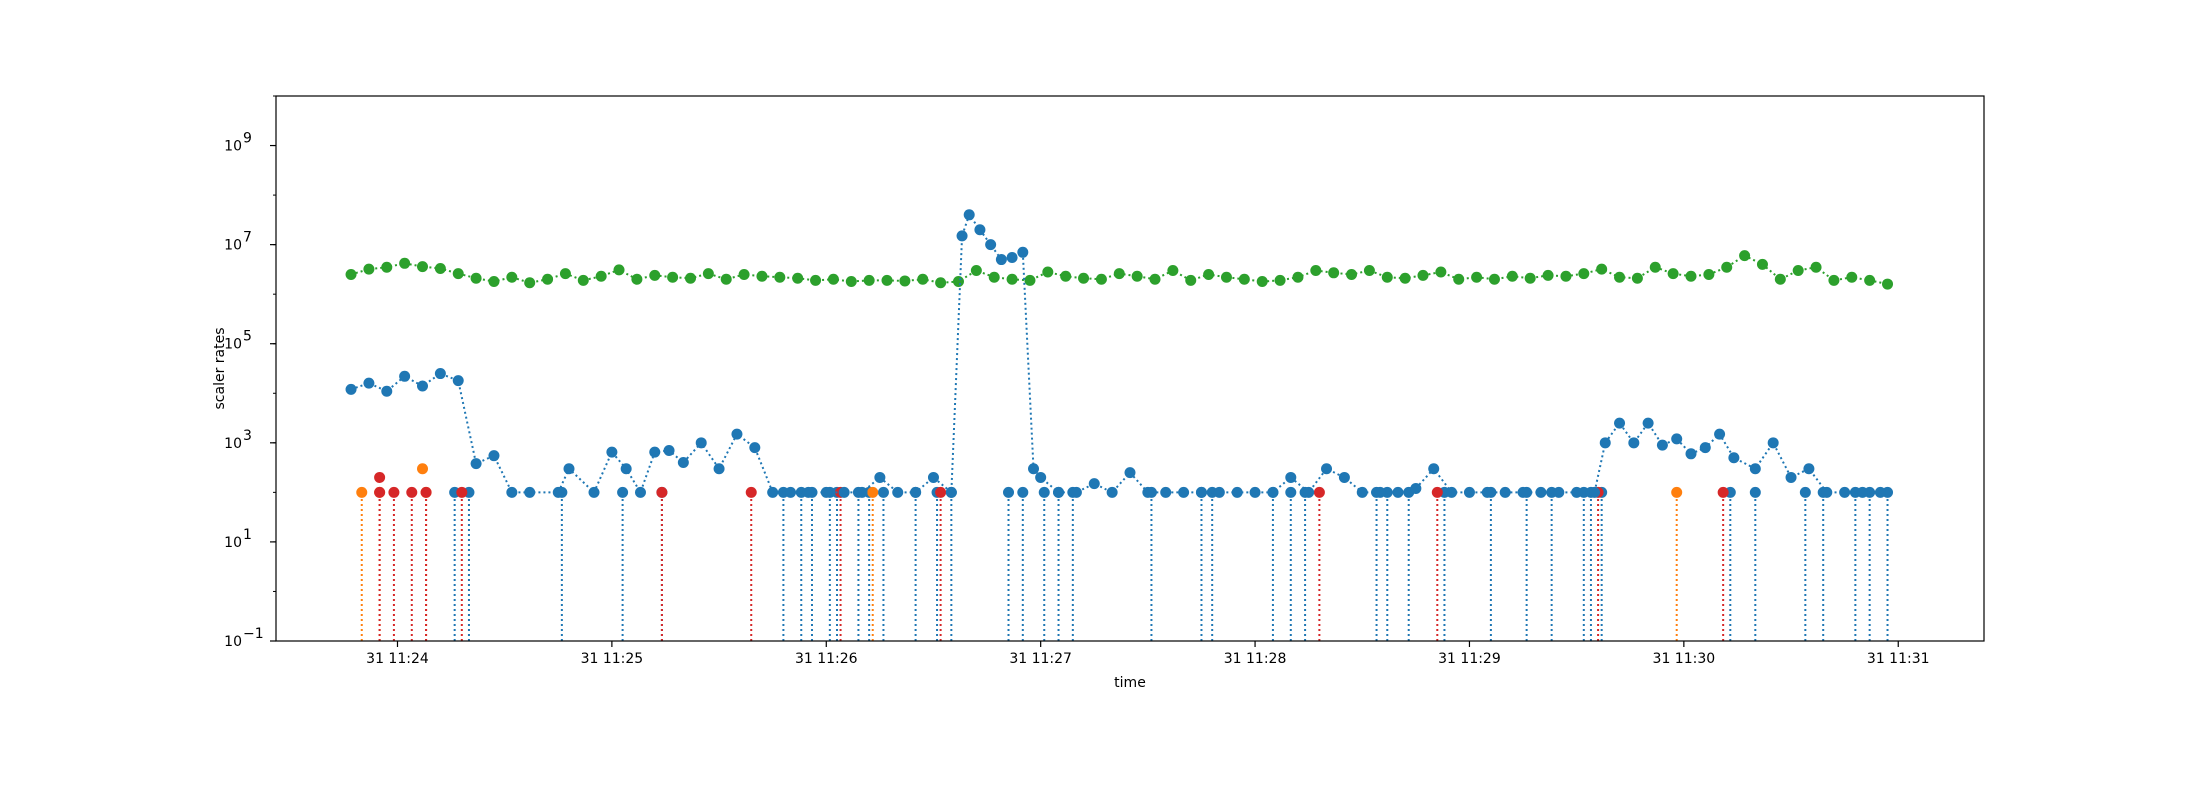  I want to click on x-tick-label: 31 11:24, so click(397, 659).